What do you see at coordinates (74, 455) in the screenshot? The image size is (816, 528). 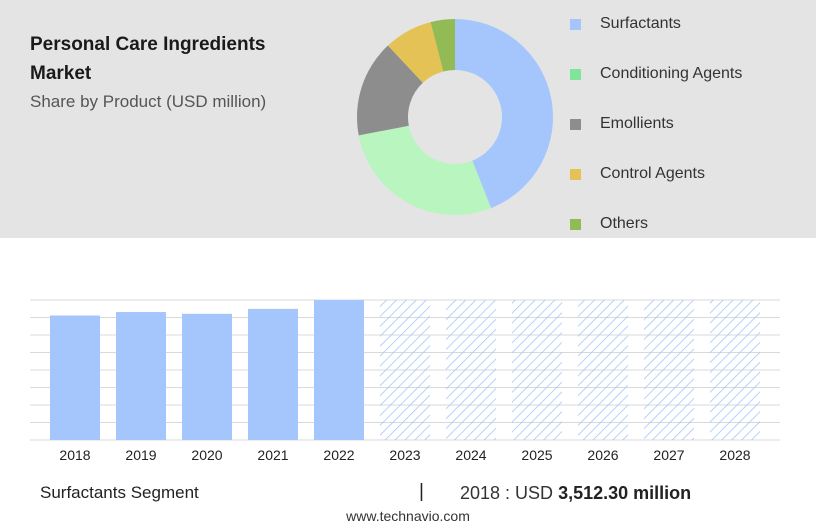 I see `x-tick-2018: 2018` at bounding box center [74, 455].